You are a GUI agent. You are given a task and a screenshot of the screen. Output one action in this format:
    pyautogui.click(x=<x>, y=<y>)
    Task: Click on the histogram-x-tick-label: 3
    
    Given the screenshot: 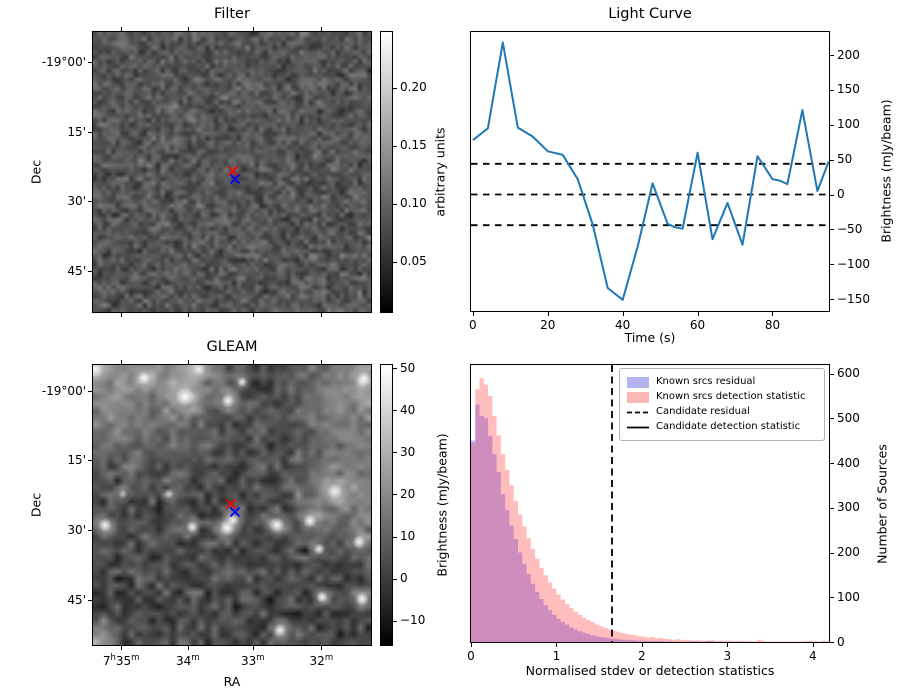 What is the action you would take?
    pyautogui.click(x=727, y=656)
    